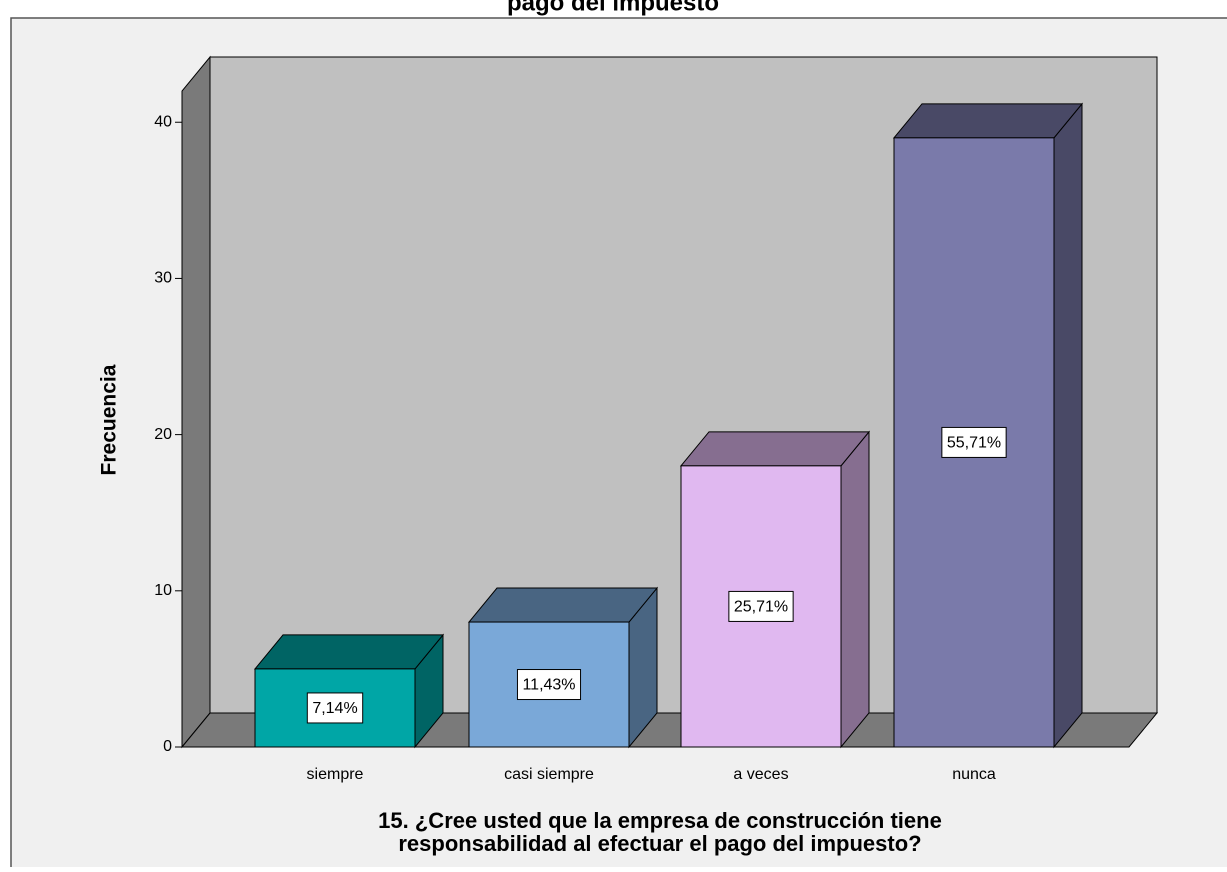  What do you see at coordinates (760, 774) in the screenshot?
I see `x-tick-label: a veces` at bounding box center [760, 774].